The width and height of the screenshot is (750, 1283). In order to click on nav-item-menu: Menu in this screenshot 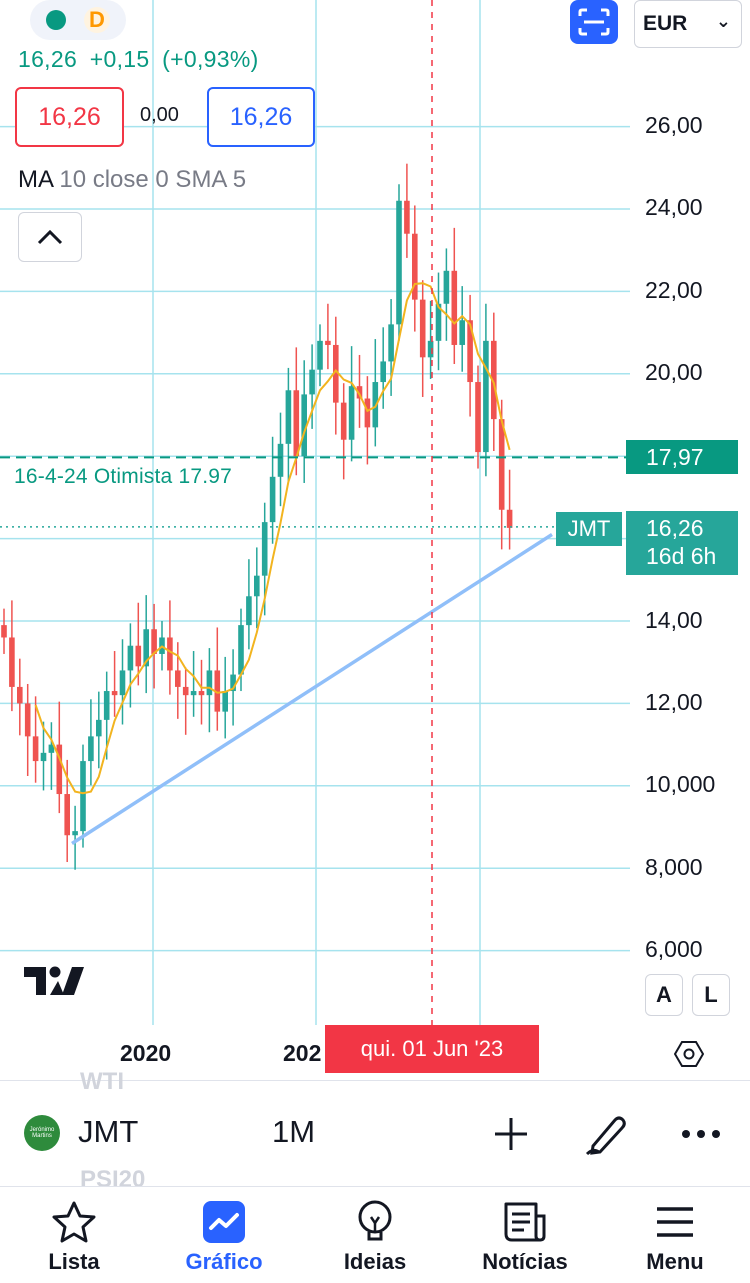, I will do `click(675, 1235)`.